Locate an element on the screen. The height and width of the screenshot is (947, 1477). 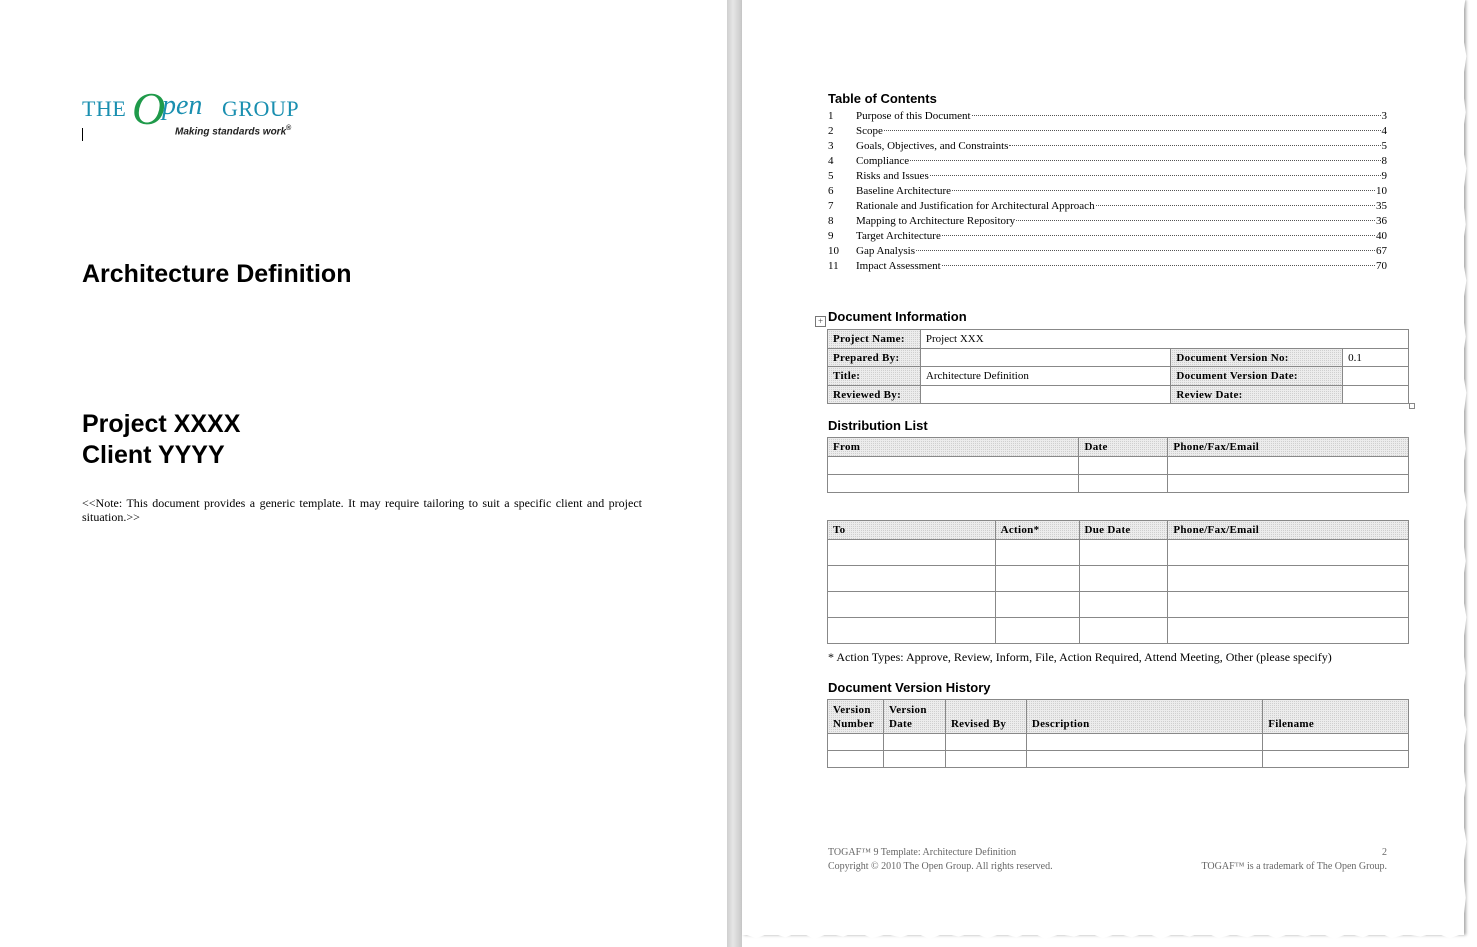
distribution-from-table: From Date Phone/Fax/Email is located at coordinates (1117, 465).